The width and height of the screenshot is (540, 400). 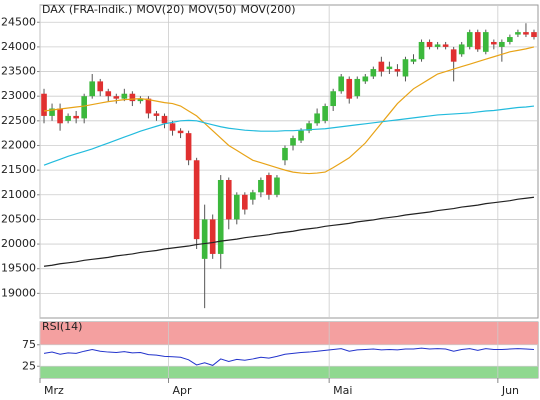 I want to click on legend-entry: MOV(200), so click(x=267, y=9).